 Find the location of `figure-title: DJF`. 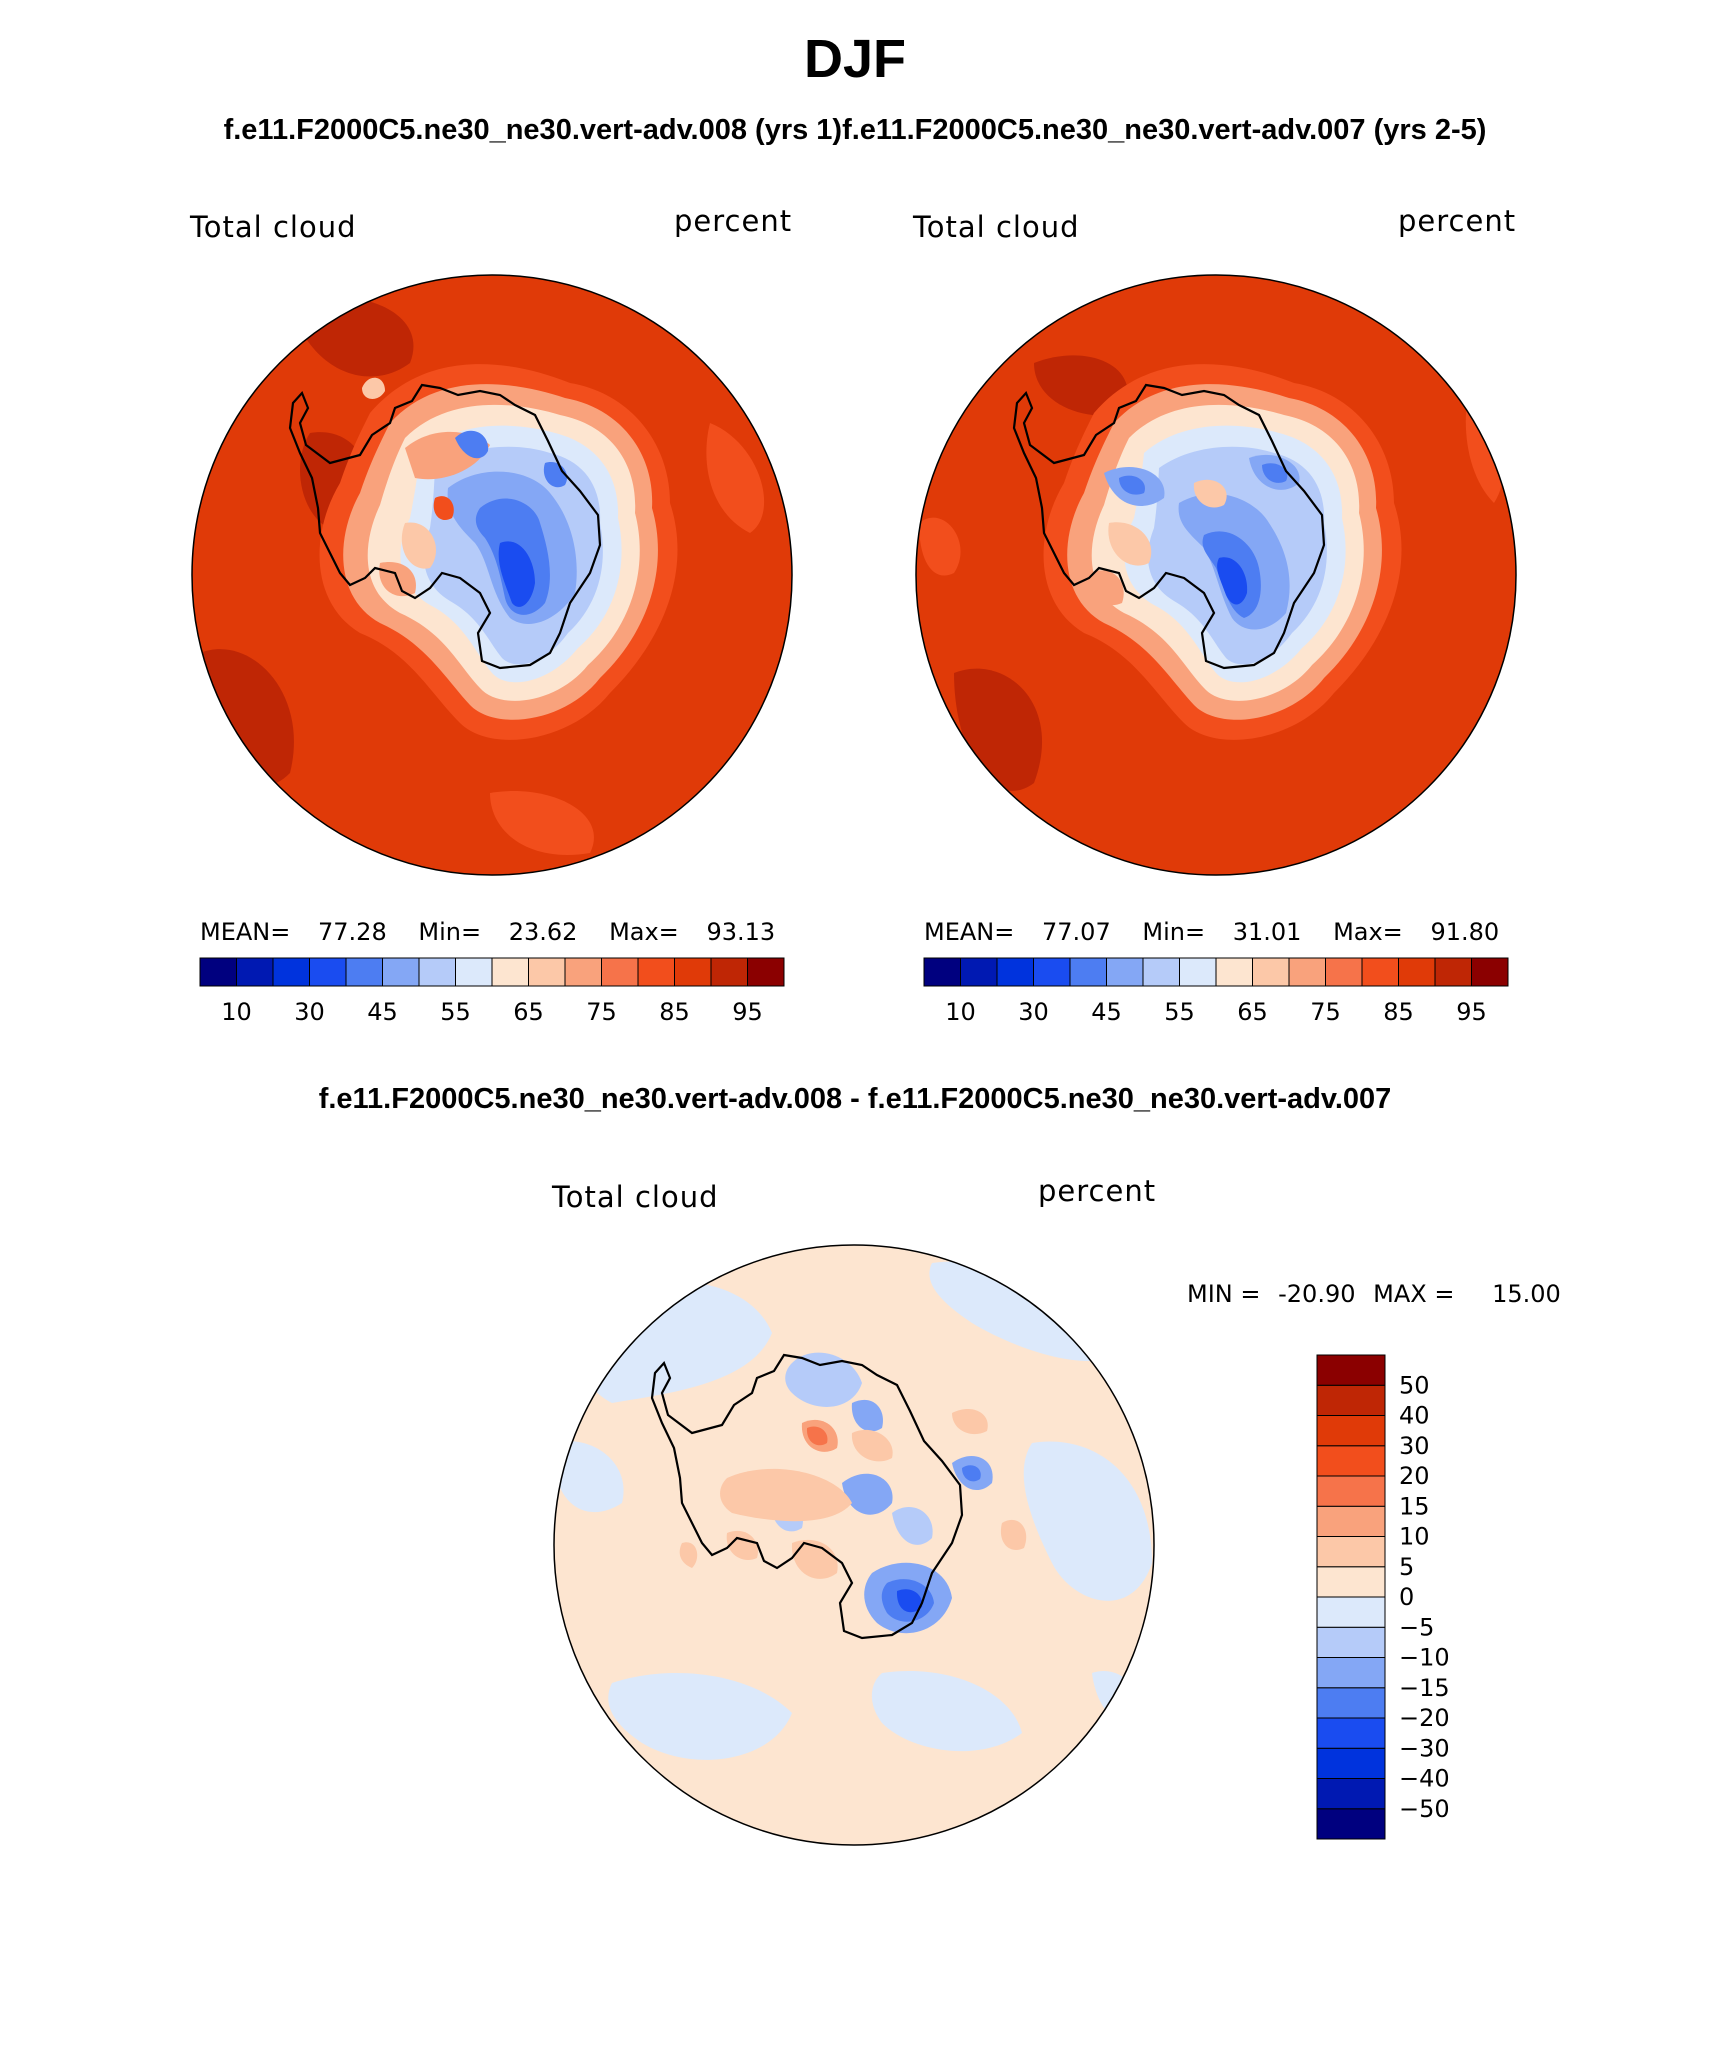

figure-title: DJF is located at coordinates (854, 59).